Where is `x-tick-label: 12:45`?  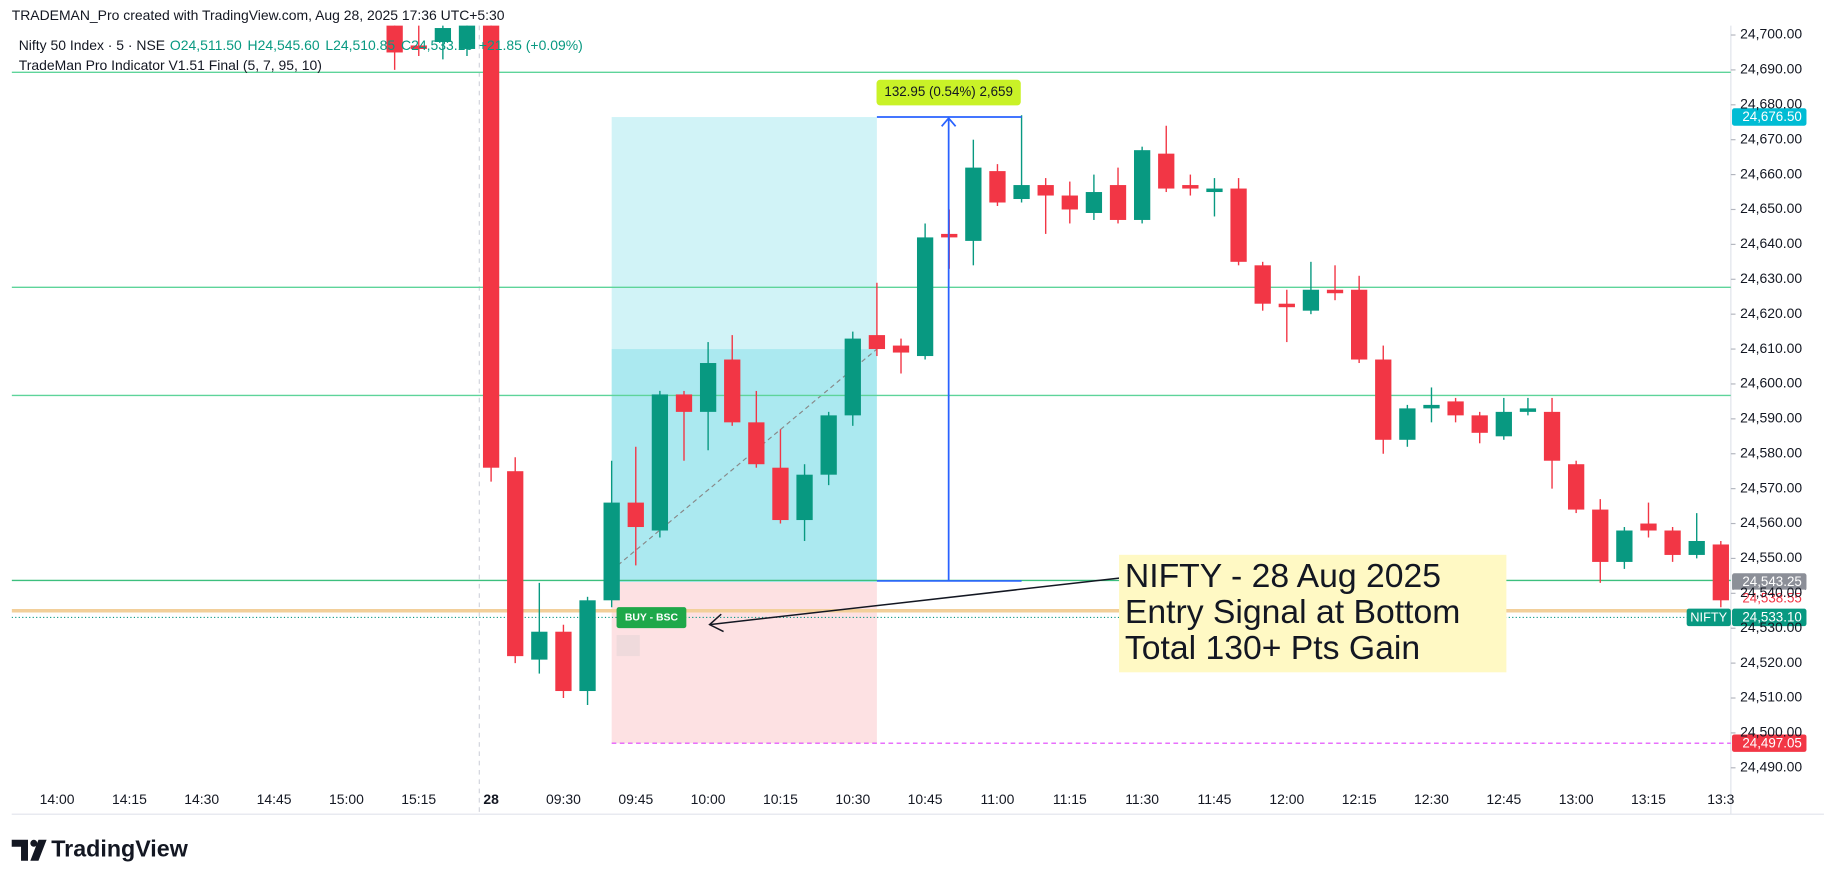
x-tick-label: 12:45 is located at coordinates (1503, 799).